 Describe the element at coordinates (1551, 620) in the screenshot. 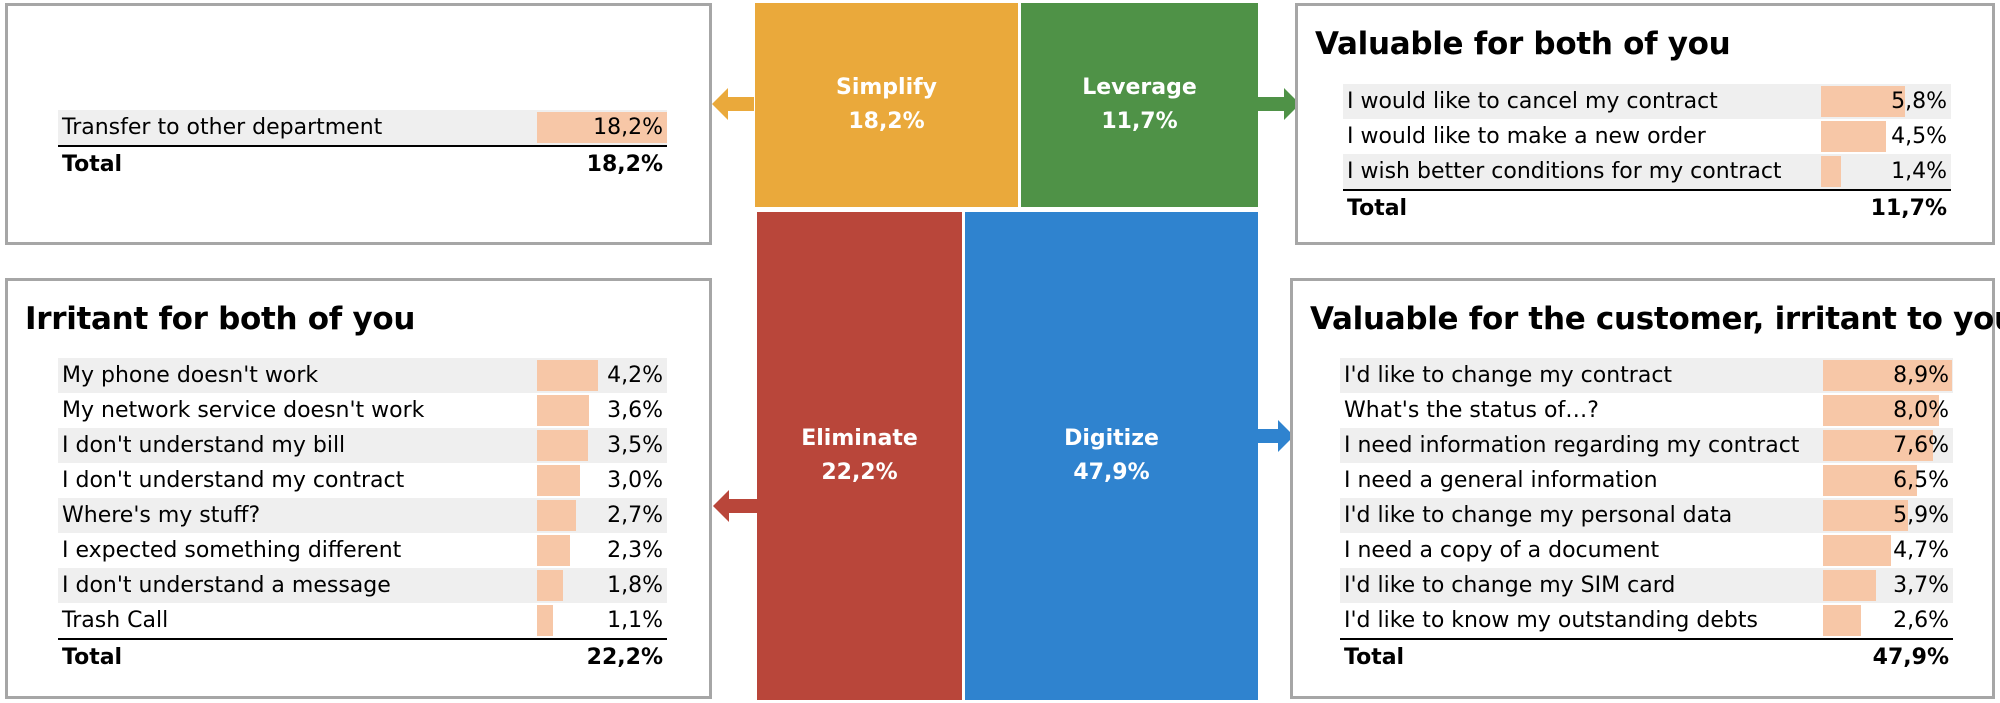

I see `row-label: I'd like to know my outstanding debts` at that location.